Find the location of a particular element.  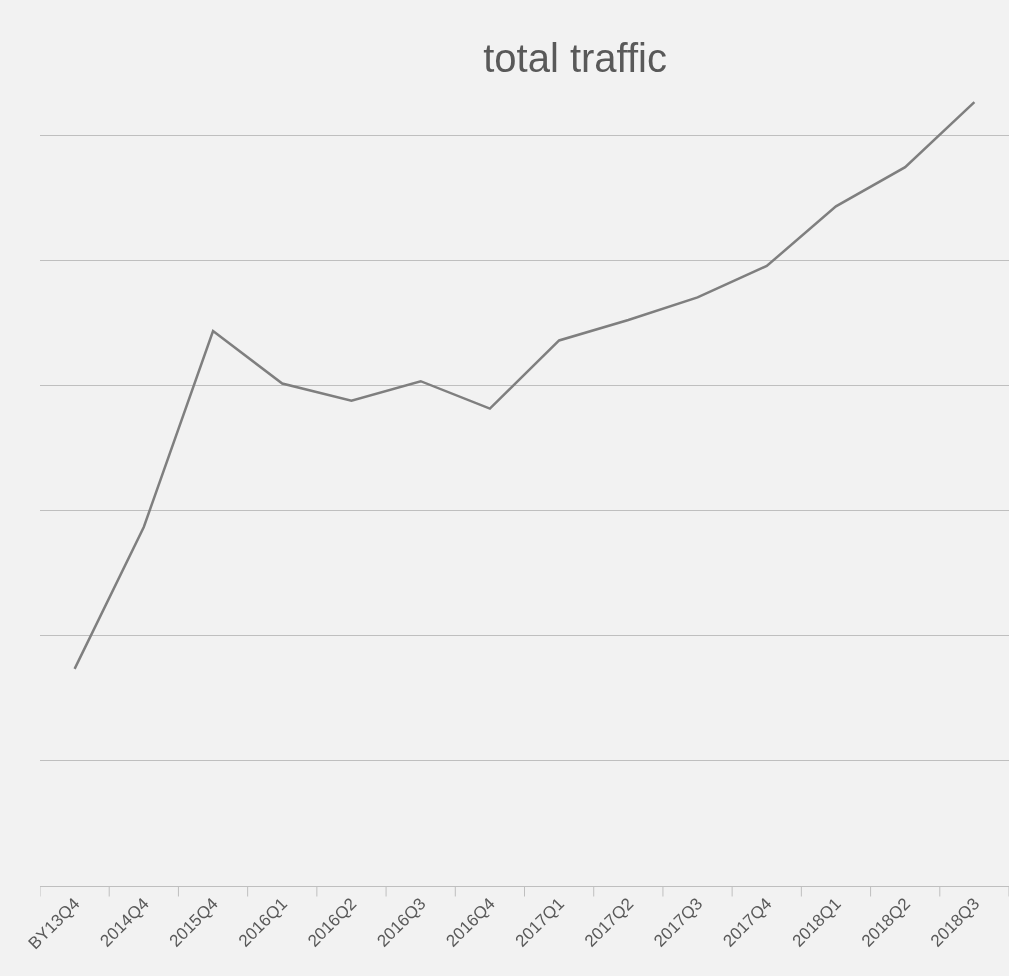

chart-title: total traffic is located at coordinates (575, 57).